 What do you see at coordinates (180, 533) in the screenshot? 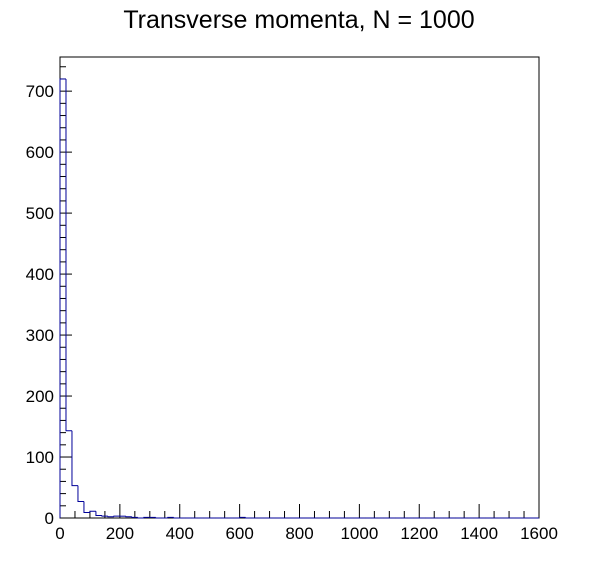
I see `x-tick-label: 400` at bounding box center [180, 533].